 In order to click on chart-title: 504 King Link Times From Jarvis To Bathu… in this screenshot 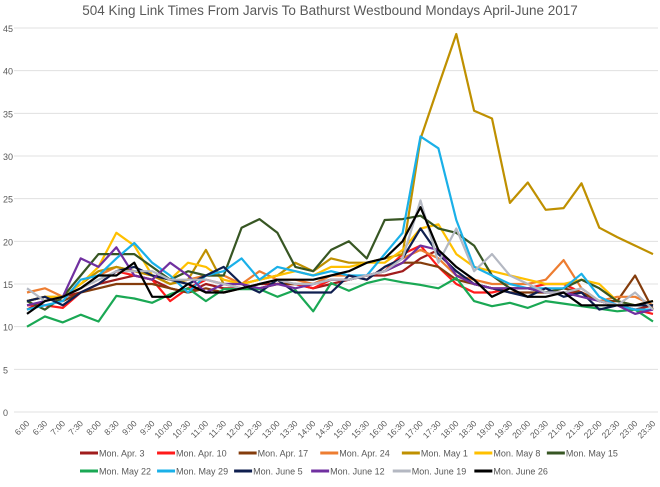, I will do `click(330, 10)`.